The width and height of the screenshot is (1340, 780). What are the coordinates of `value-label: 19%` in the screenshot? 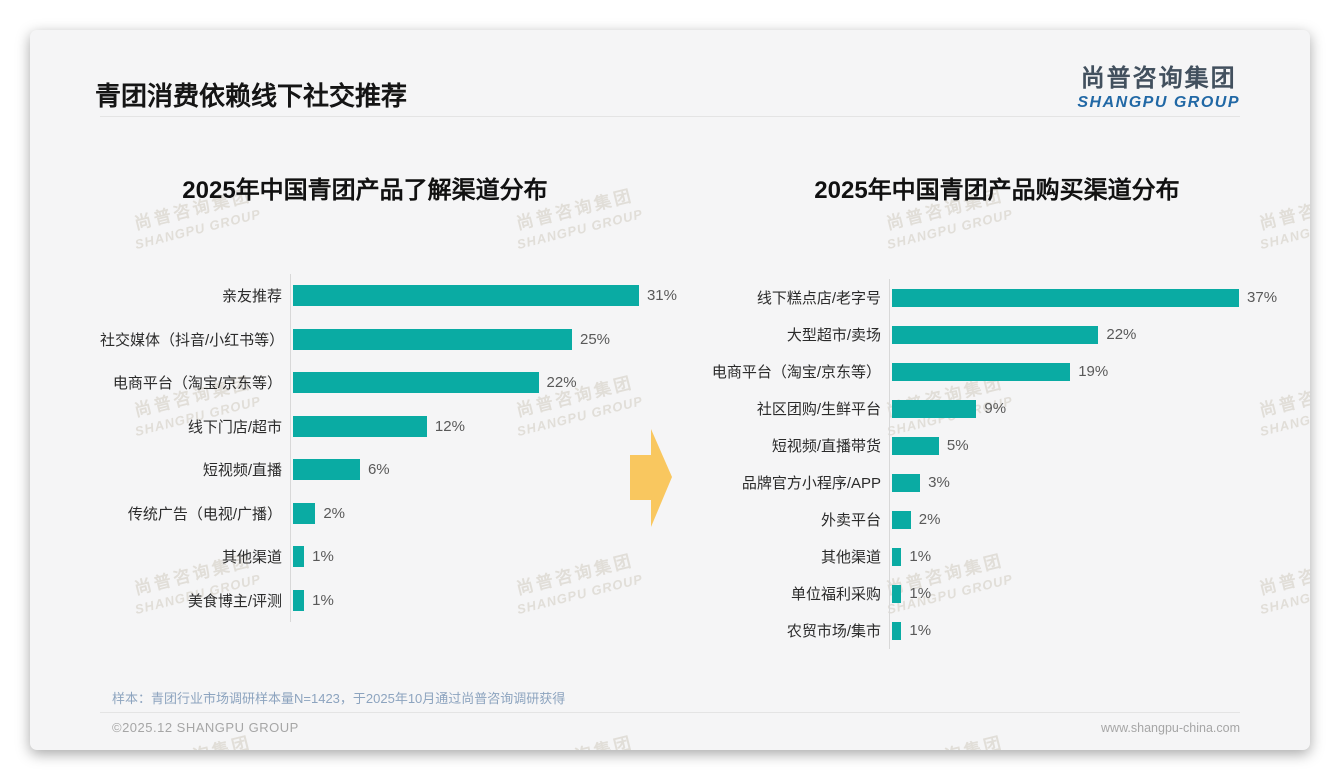 It's located at (1093, 371).